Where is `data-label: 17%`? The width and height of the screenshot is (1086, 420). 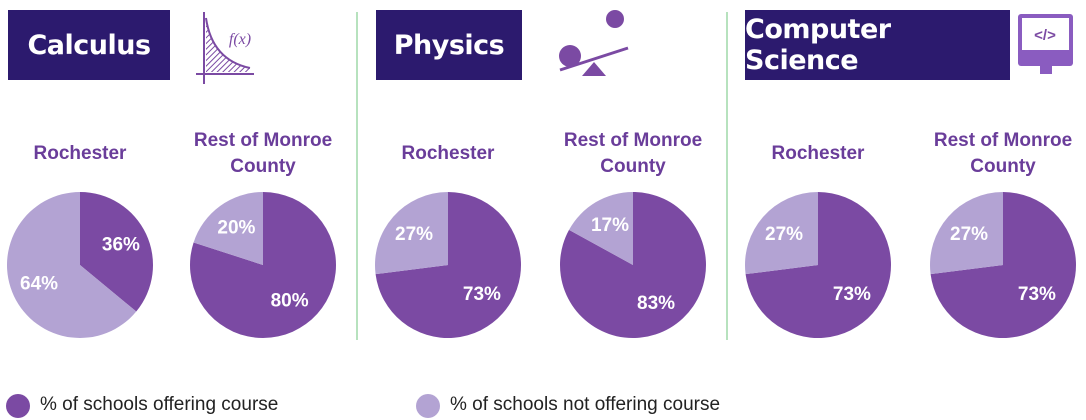
data-label: 17% is located at coordinates (610, 225).